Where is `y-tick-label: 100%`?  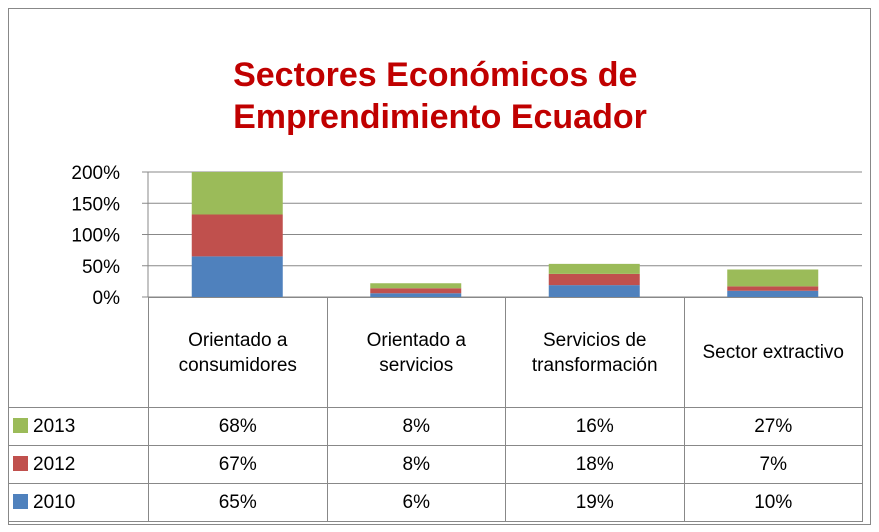 y-tick-label: 100% is located at coordinates (95, 236).